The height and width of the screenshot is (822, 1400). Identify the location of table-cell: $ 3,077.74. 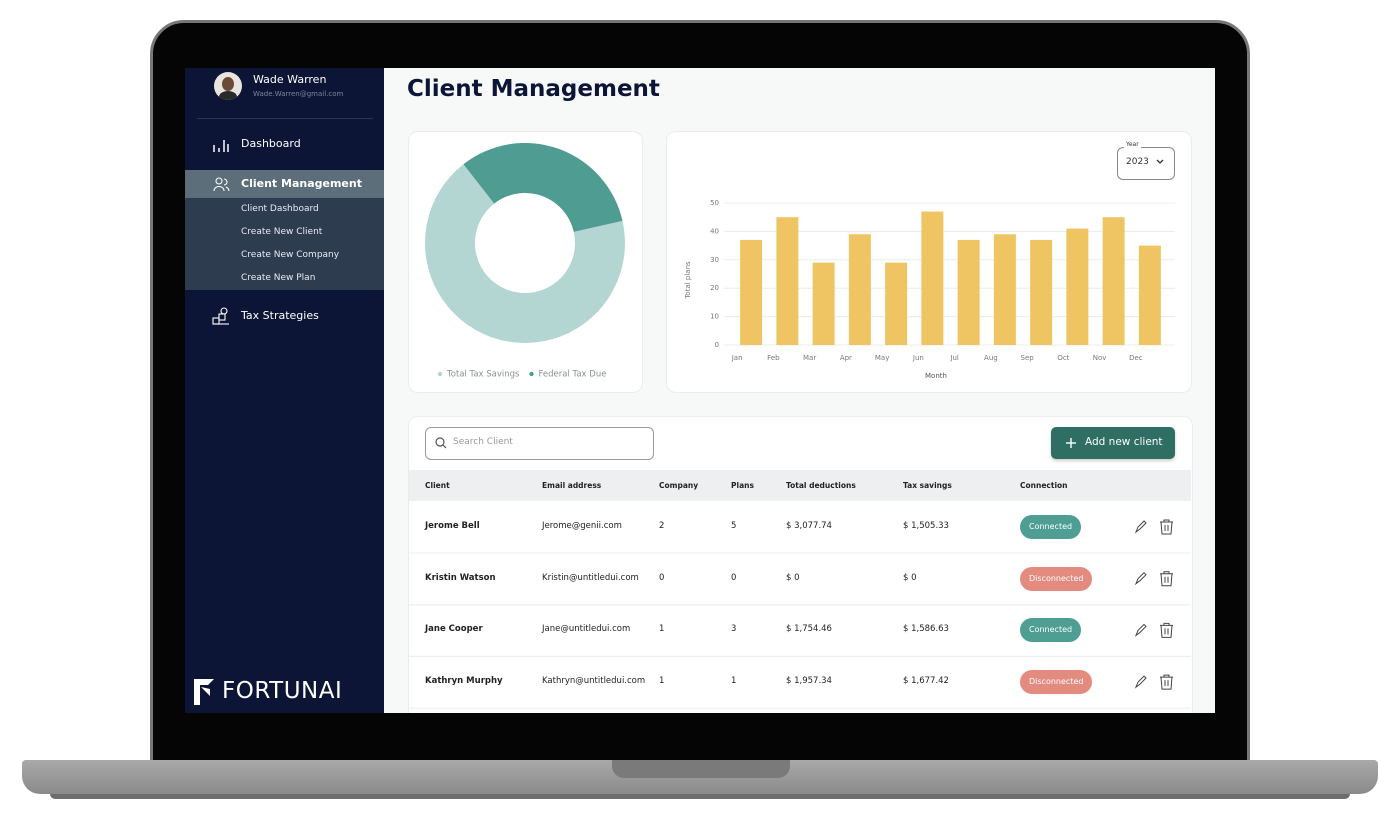
(809, 526).